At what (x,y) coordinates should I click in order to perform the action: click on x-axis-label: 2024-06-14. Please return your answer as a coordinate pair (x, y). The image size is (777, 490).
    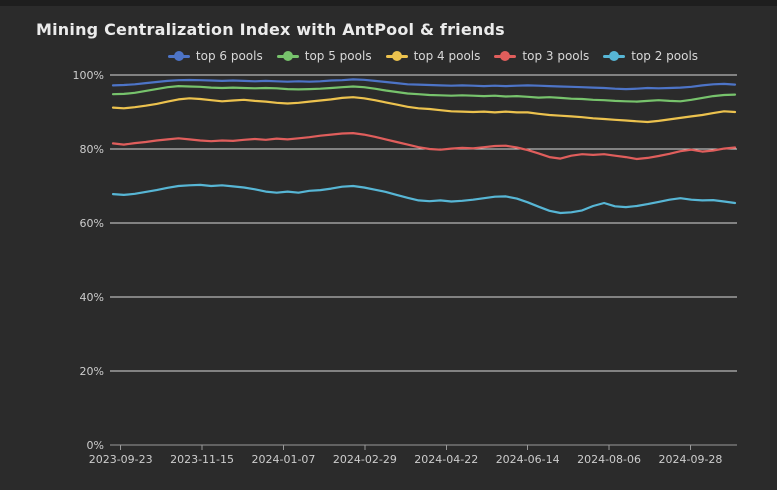
    Looking at the image, I should click on (528, 459).